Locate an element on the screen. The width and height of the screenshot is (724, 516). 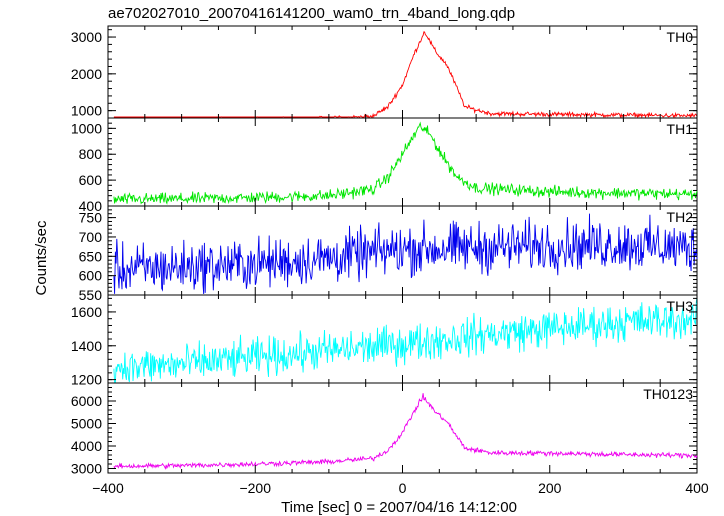
x-tick-label: 200 is located at coordinates (550, 488).